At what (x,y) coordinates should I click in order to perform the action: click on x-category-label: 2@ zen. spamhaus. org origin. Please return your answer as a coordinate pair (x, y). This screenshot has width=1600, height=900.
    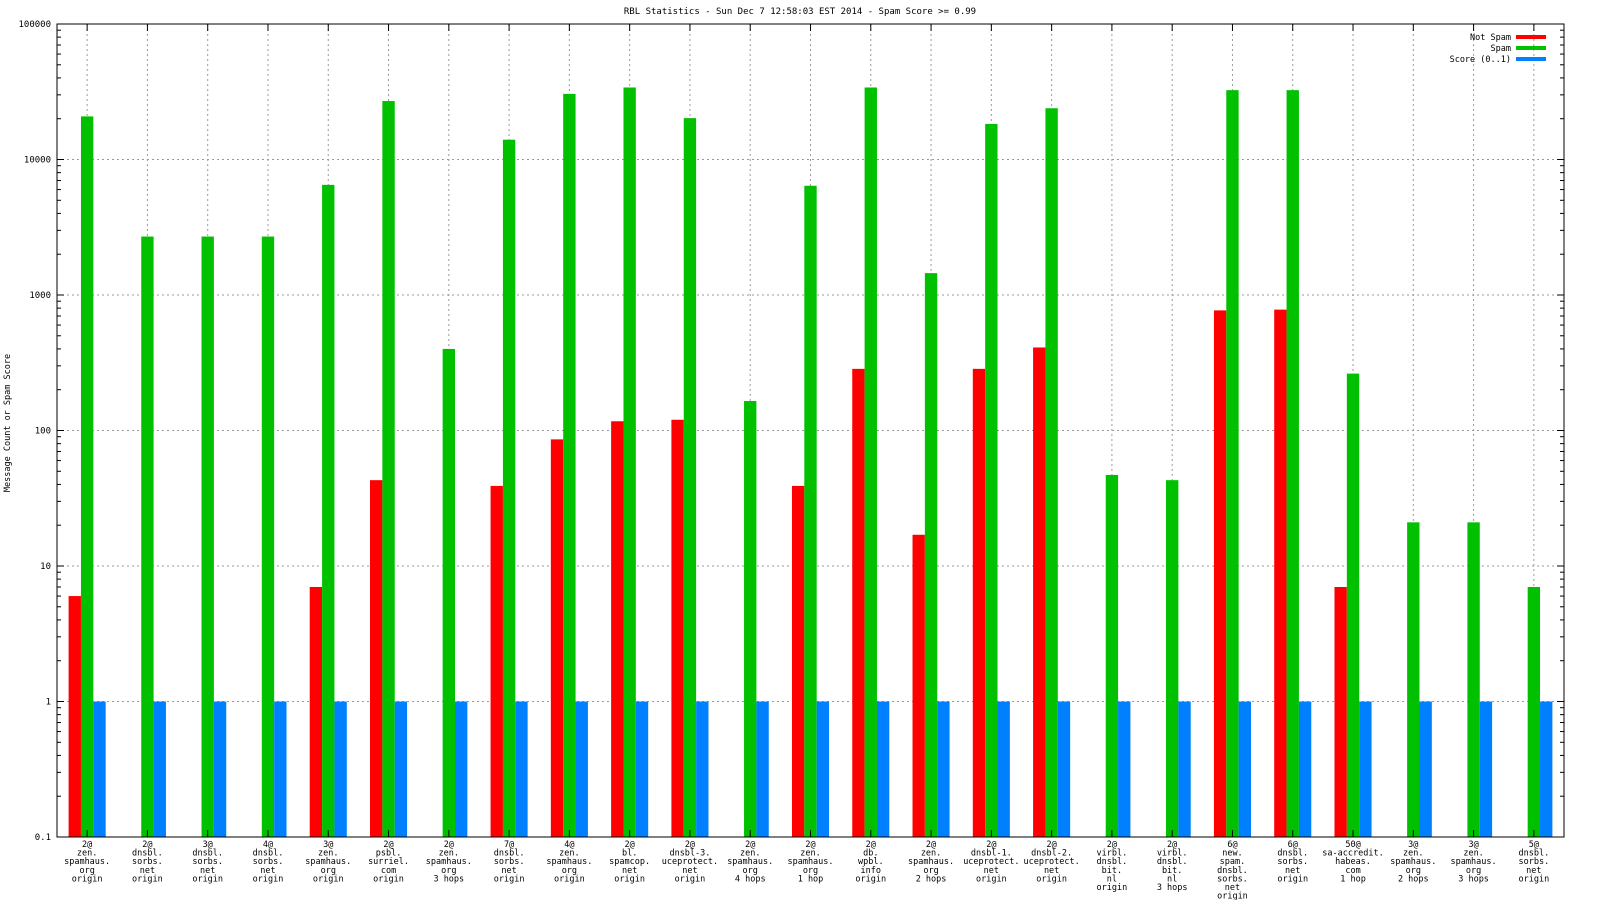
    Looking at the image, I should click on (87, 862).